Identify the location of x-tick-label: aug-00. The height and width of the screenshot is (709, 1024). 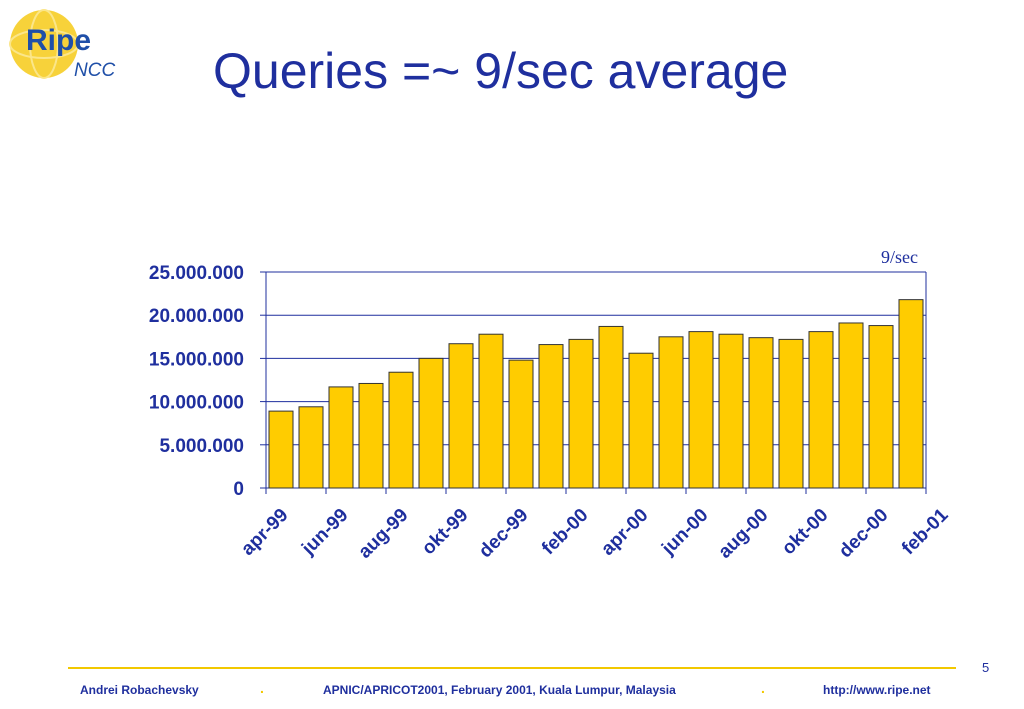
(743, 534).